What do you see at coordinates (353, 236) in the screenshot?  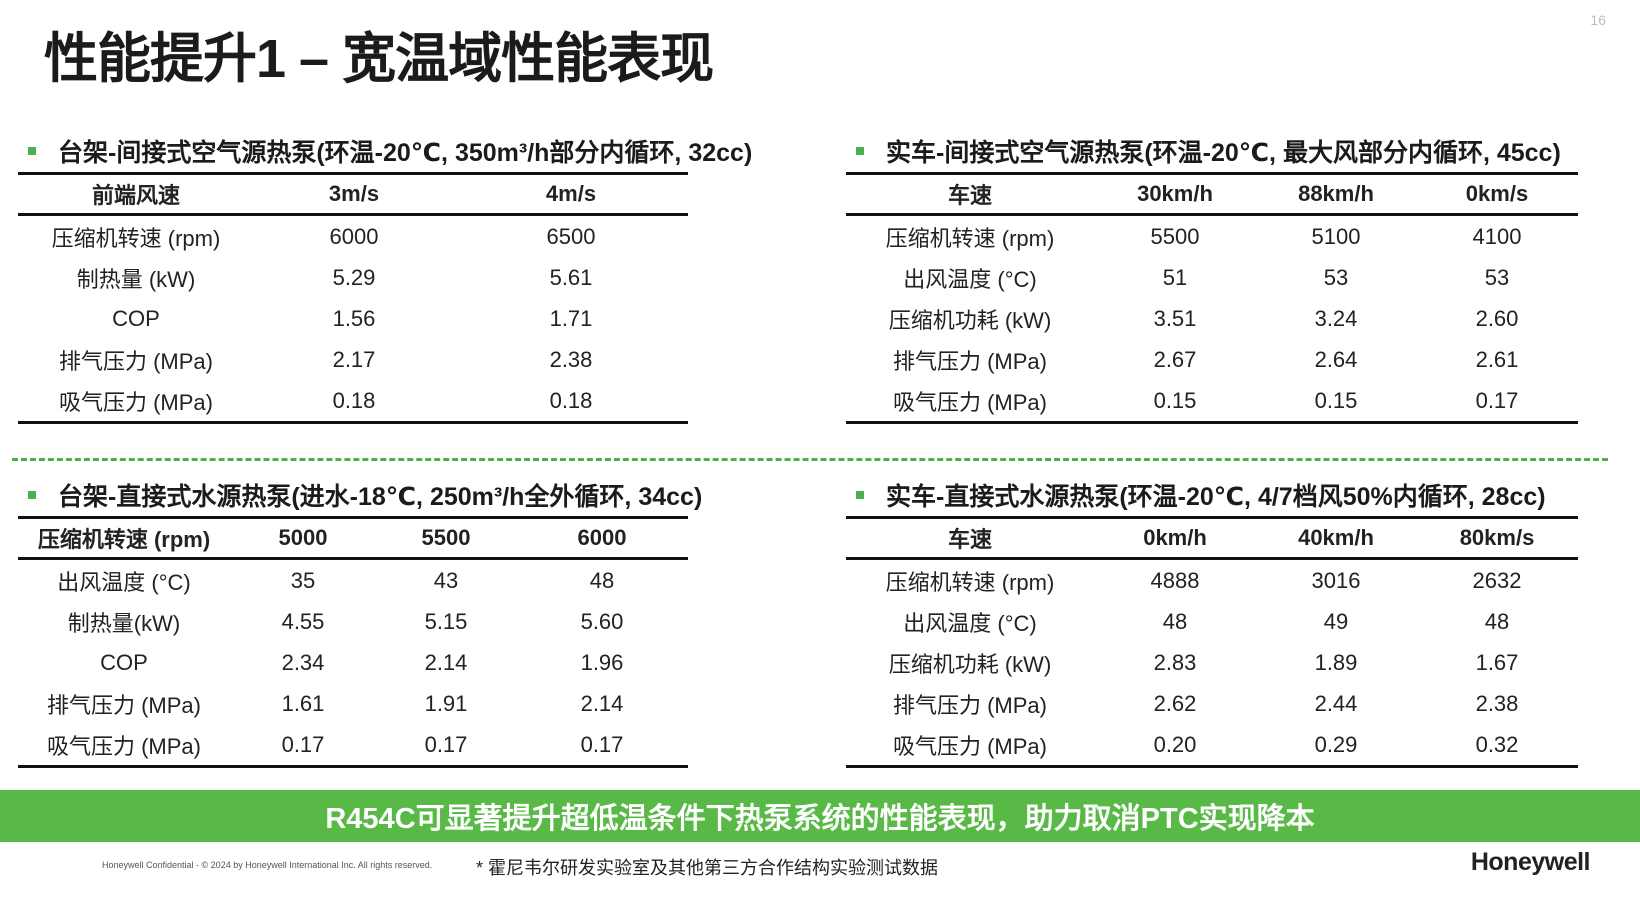 I see `table-row: 压缩机转速 (rpm) 6000 6500` at bounding box center [353, 236].